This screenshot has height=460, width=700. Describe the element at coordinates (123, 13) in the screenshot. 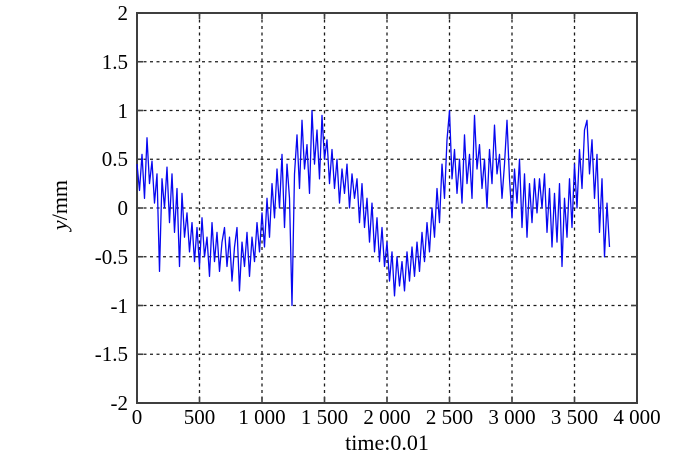

I see `y-tick-label: 2` at that location.